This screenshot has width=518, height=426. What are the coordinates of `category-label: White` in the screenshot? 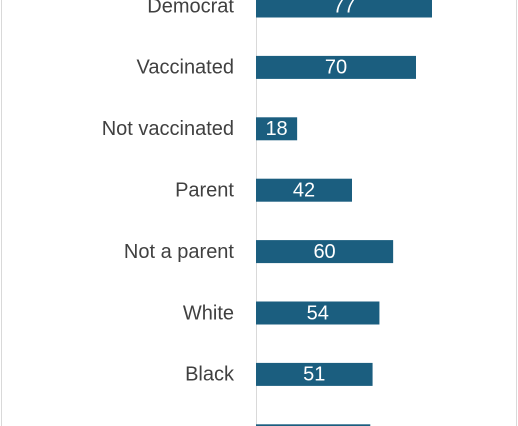 It's located at (208, 313).